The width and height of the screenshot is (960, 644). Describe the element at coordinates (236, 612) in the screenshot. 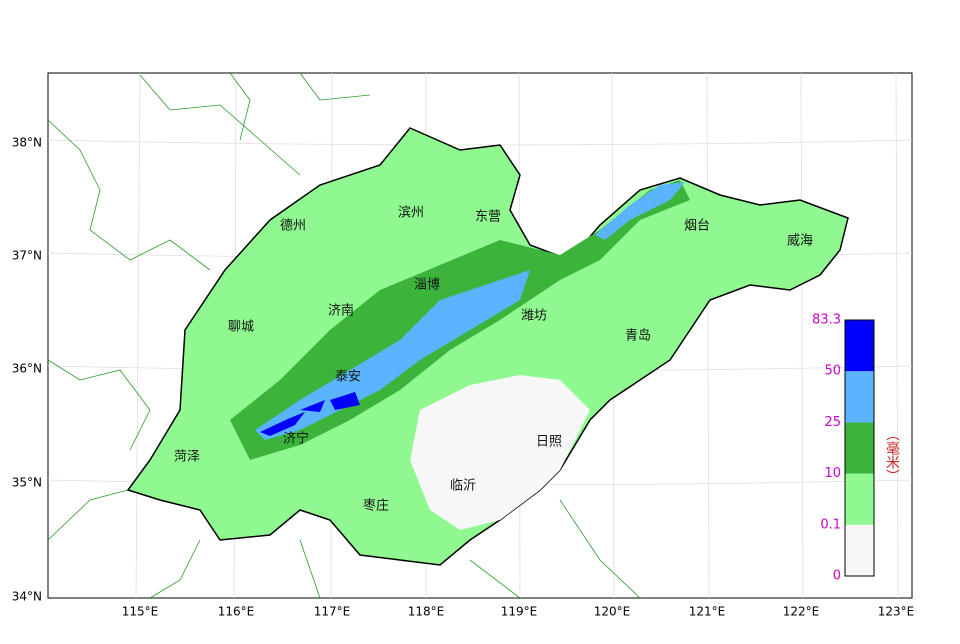

I see `lon-label: 116°E` at that location.